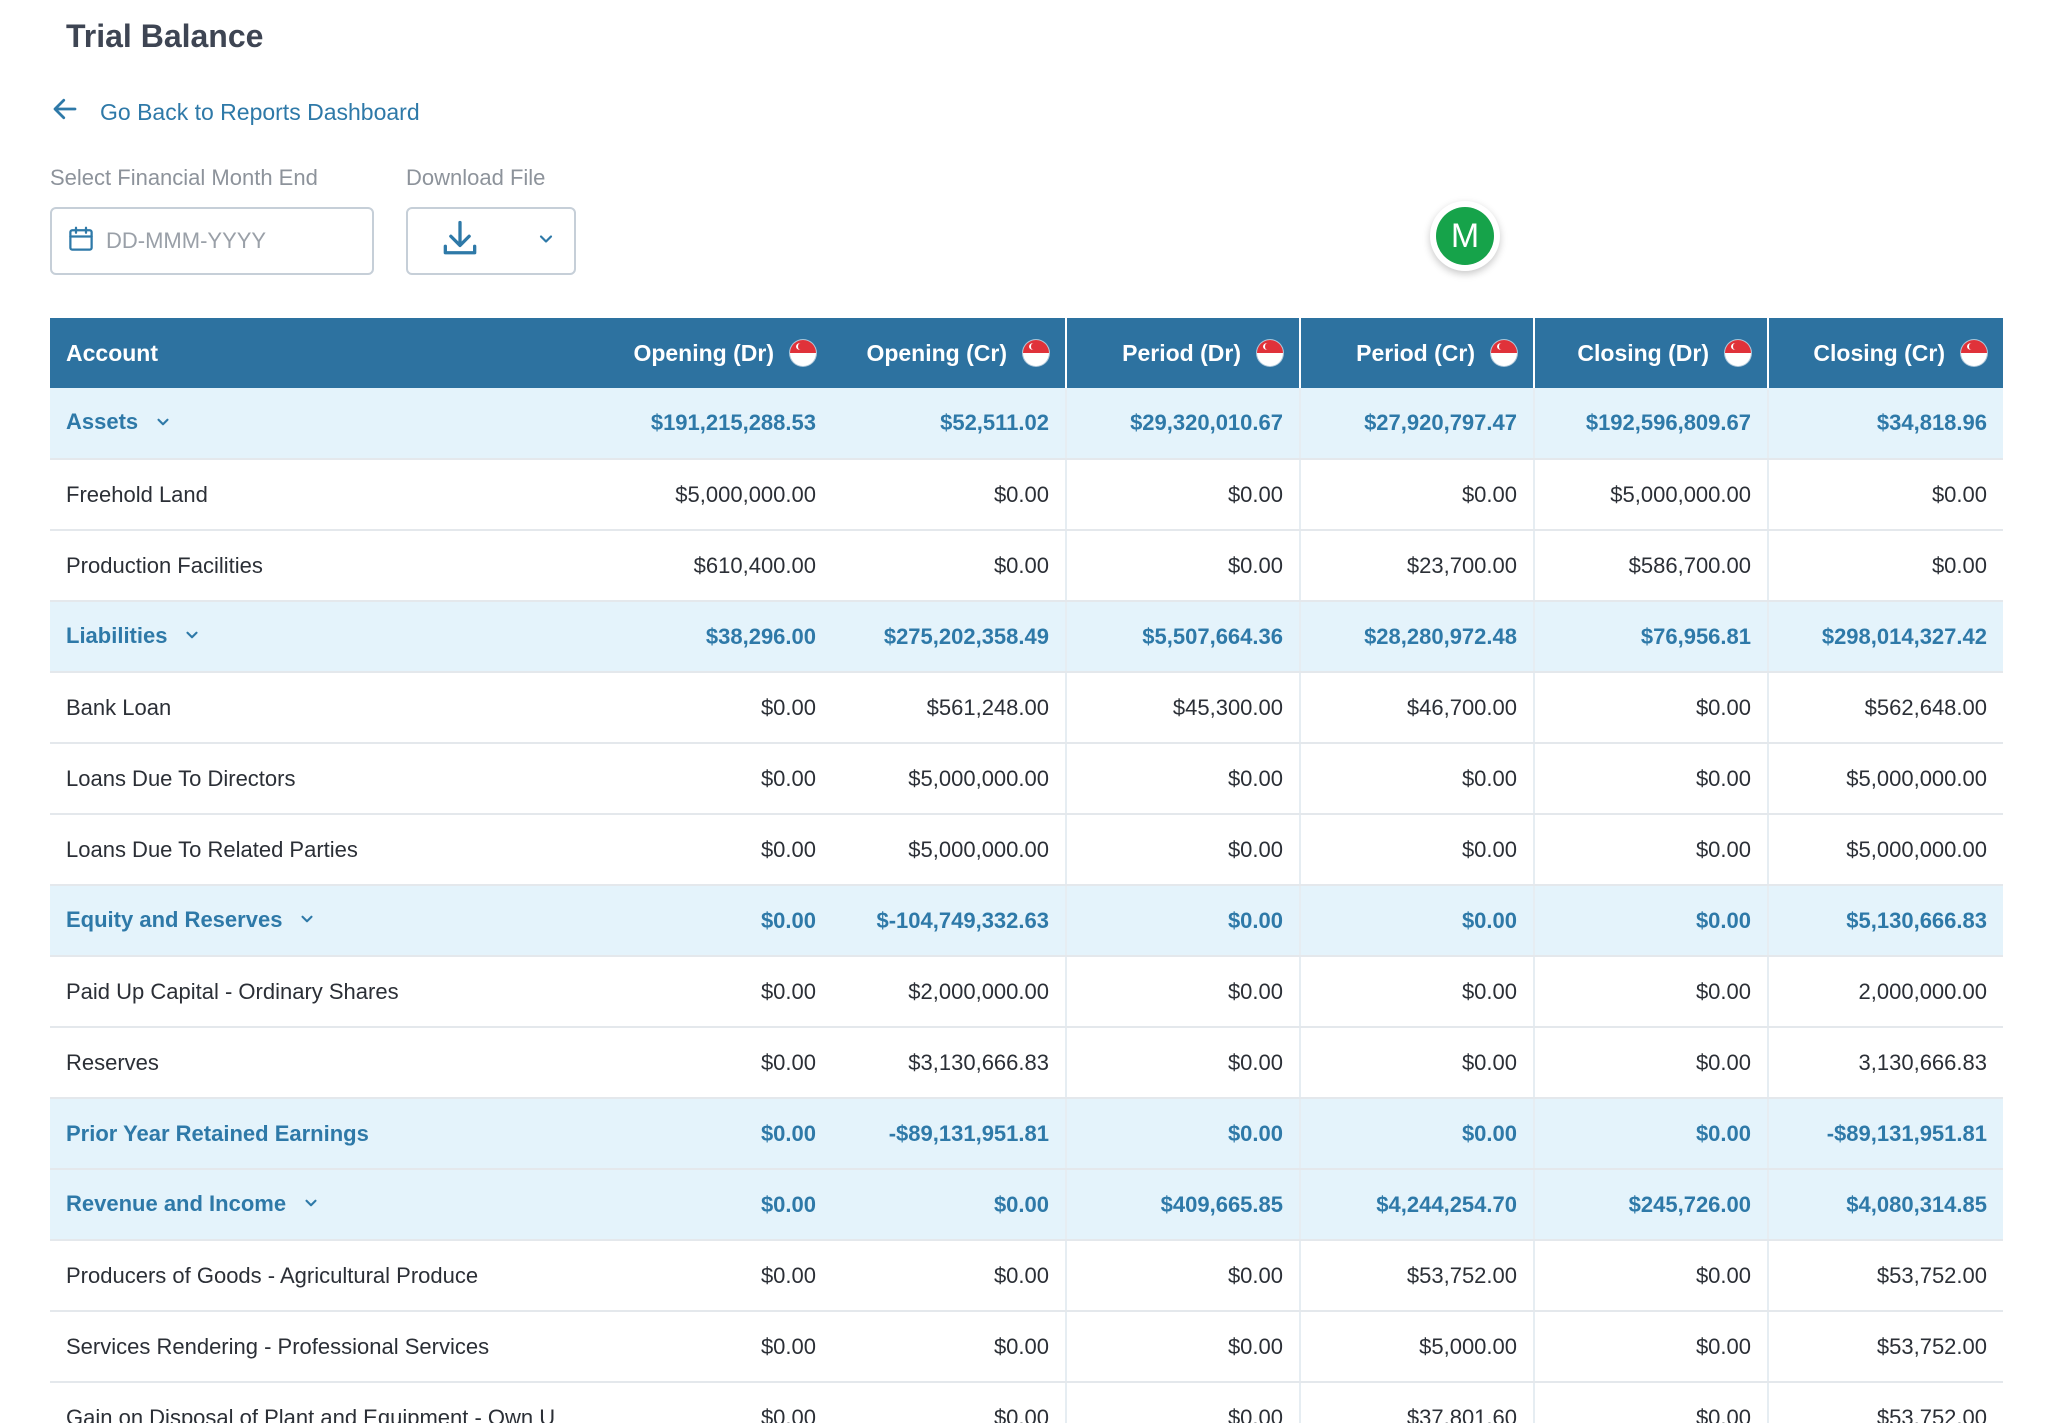 This screenshot has width=2048, height=1423. Describe the element at coordinates (323, 1134) in the screenshot. I see `account-cell: Prior Year Retained Earnings` at that location.